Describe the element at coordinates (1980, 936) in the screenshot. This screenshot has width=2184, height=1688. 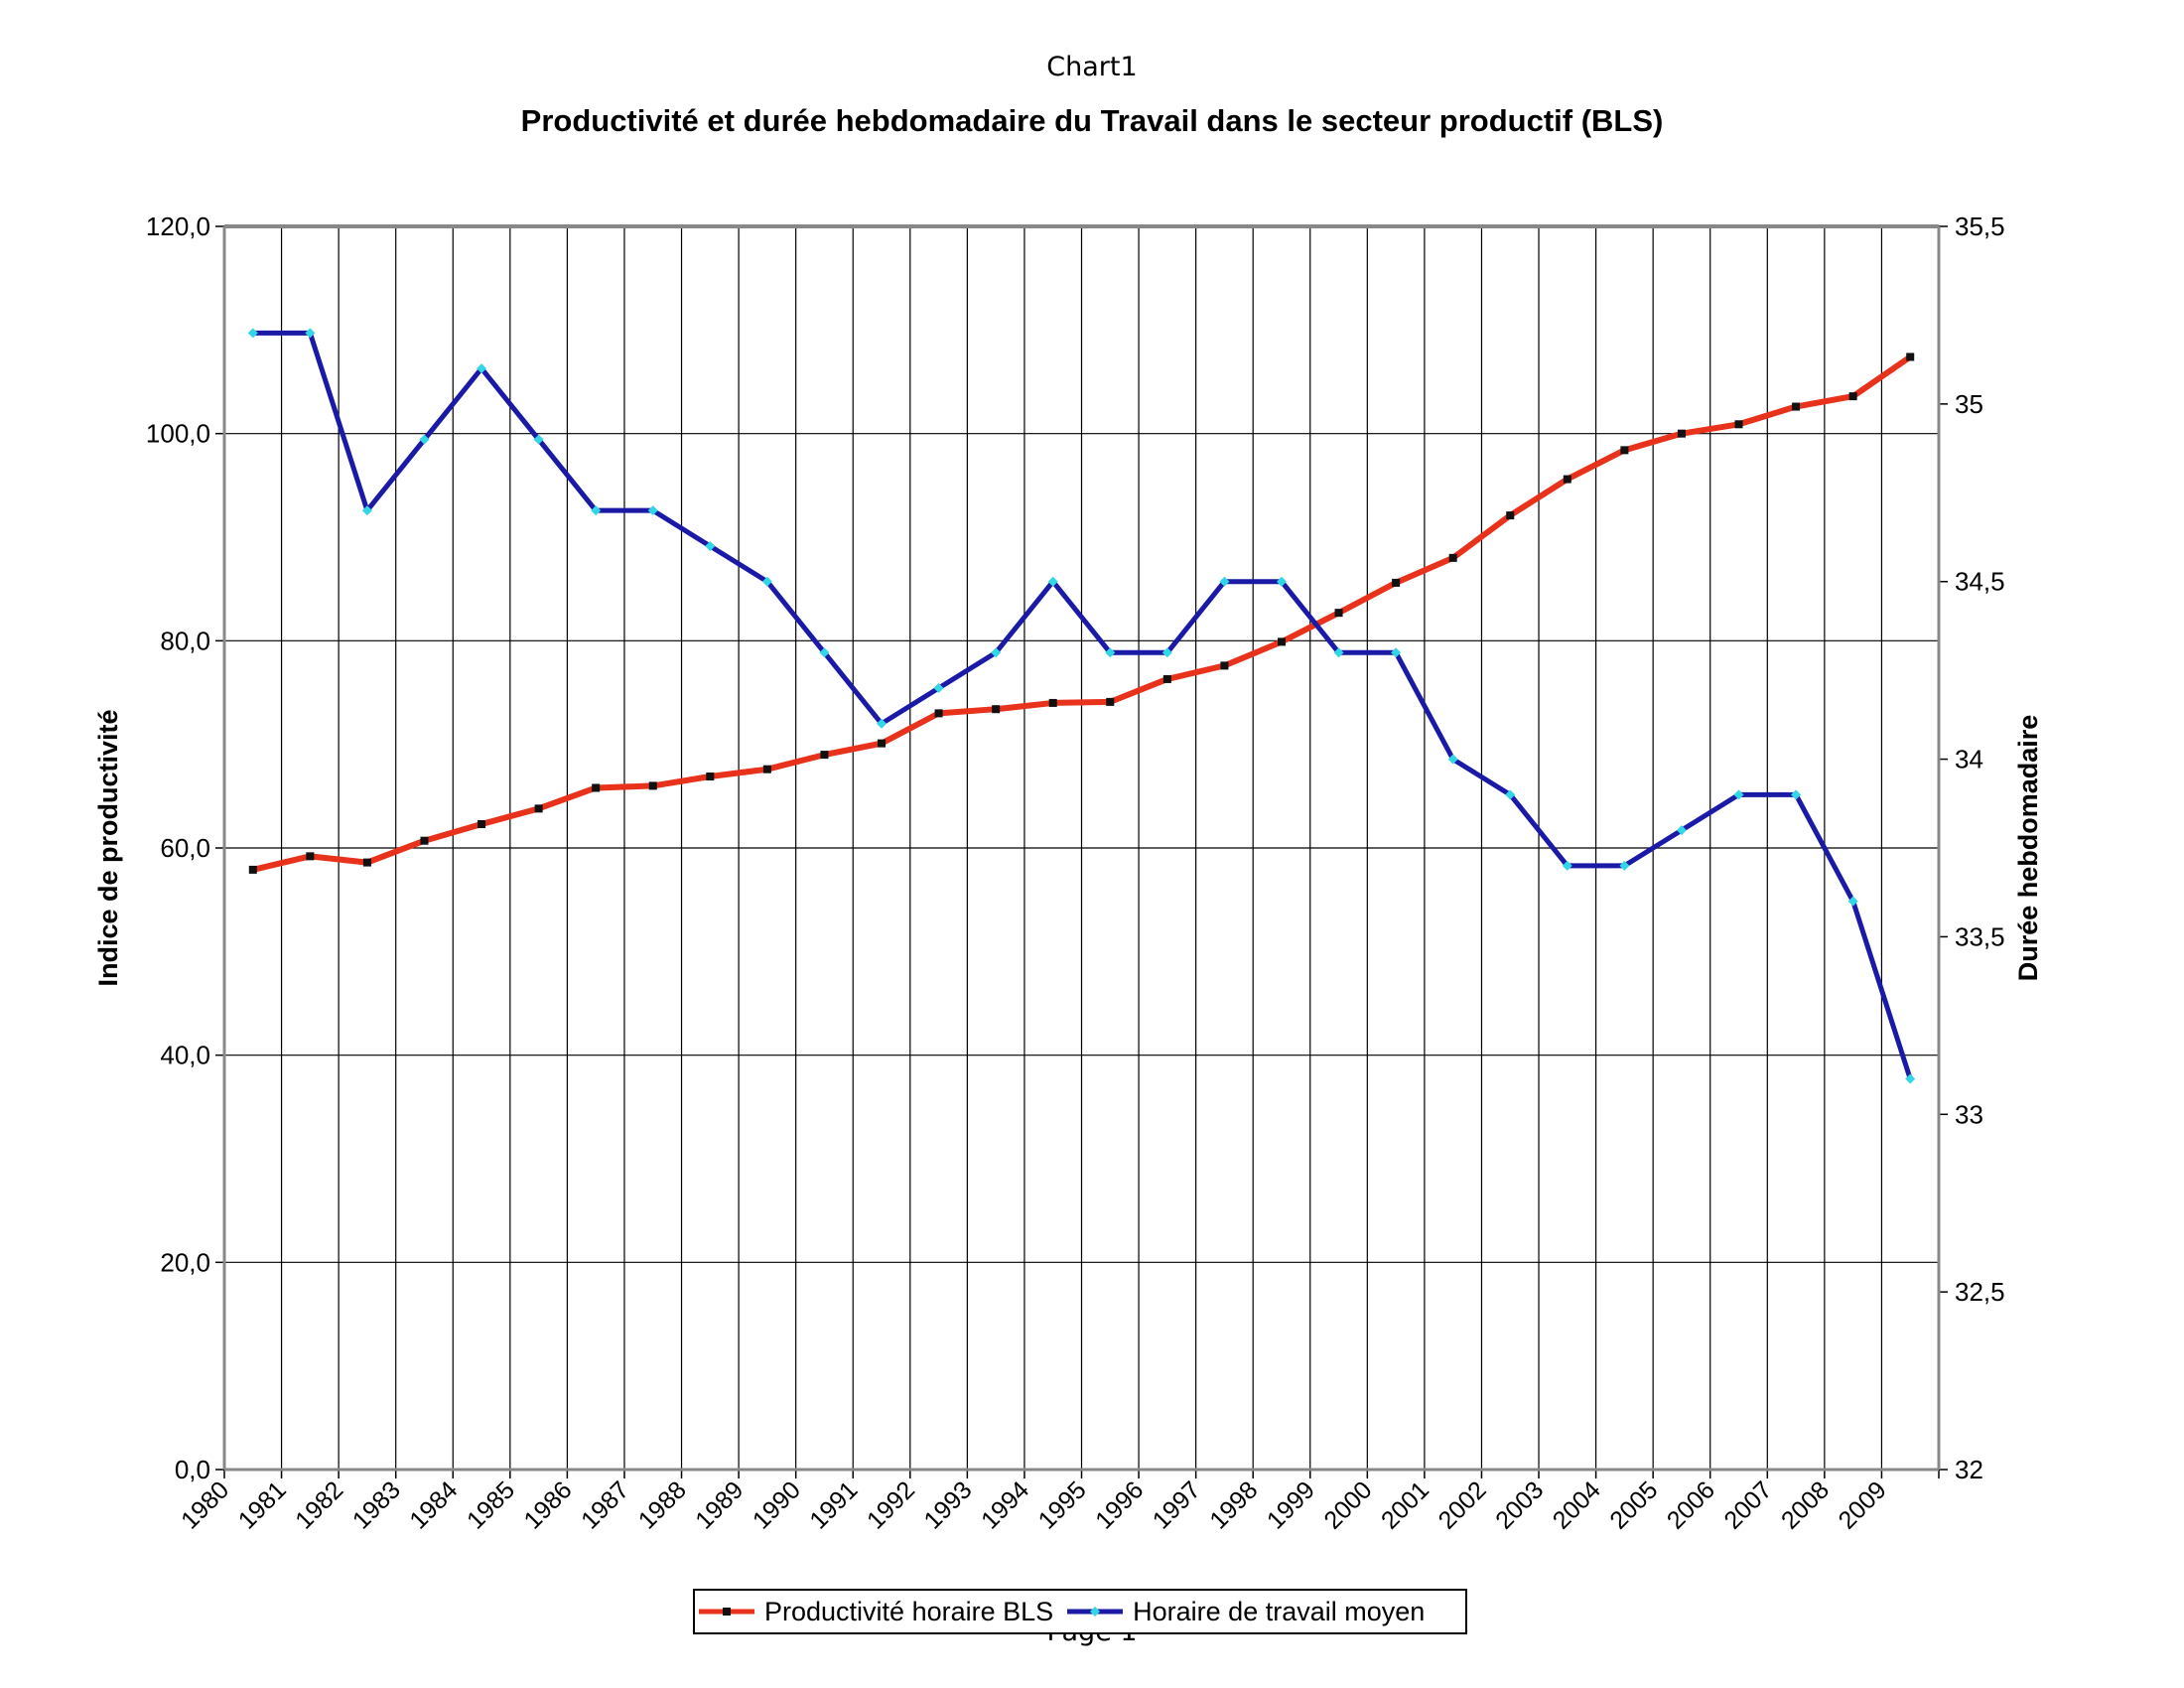
I see `y2-tick-label: 33,5` at that location.